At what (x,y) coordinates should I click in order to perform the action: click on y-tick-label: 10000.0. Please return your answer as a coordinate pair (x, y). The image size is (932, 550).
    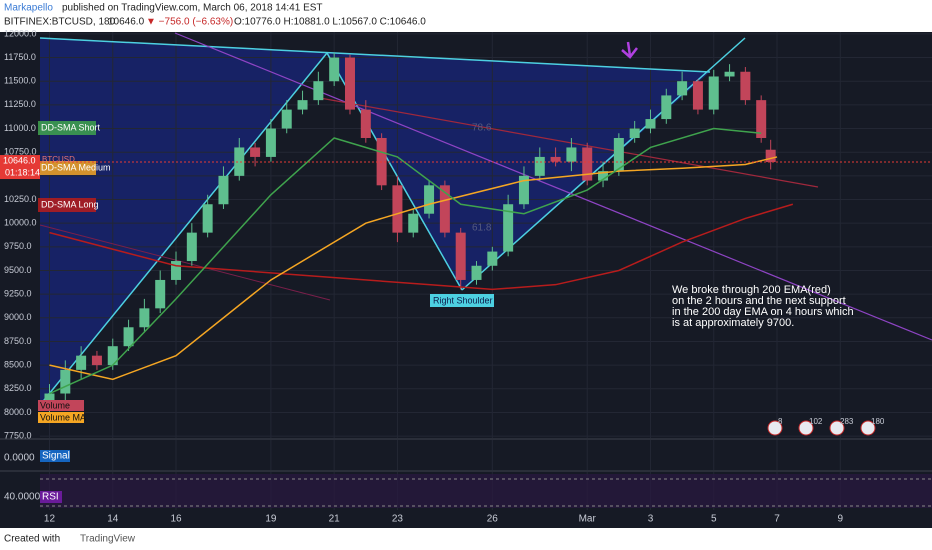
    Looking at the image, I should click on (20, 223).